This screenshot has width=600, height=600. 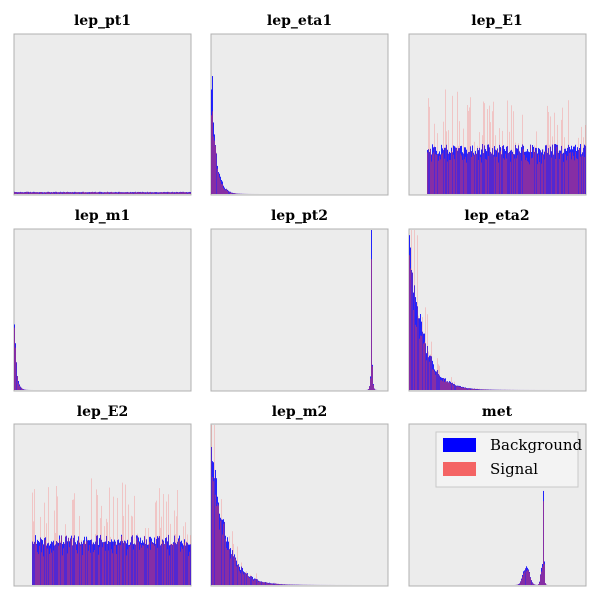 What do you see at coordinates (497, 412) in the screenshot?
I see `panel-title: met` at bounding box center [497, 412].